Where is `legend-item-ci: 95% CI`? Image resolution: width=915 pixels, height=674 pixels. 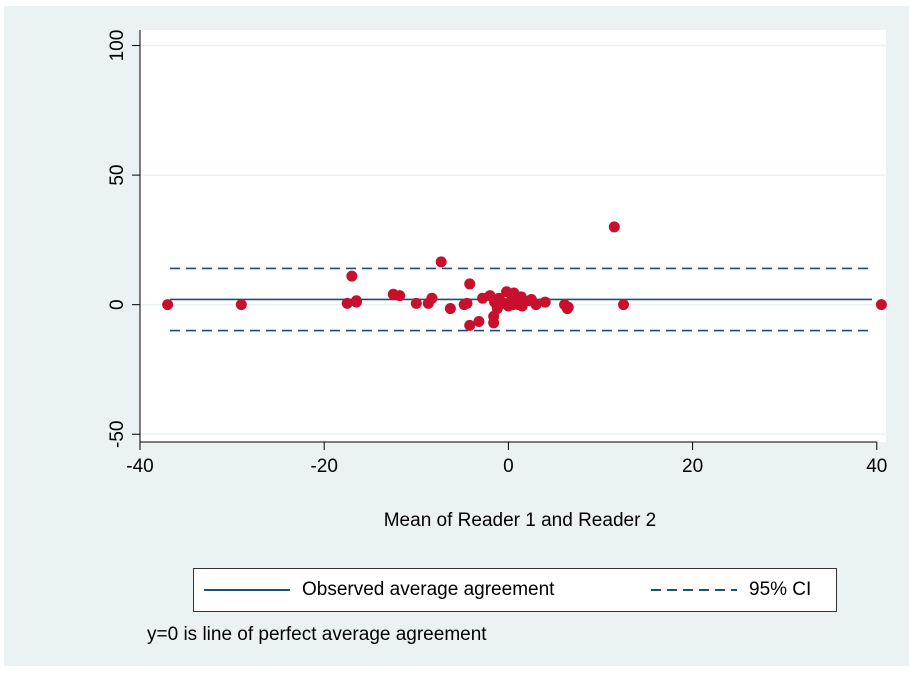
legend-item-ci: 95% CI is located at coordinates (731, 590).